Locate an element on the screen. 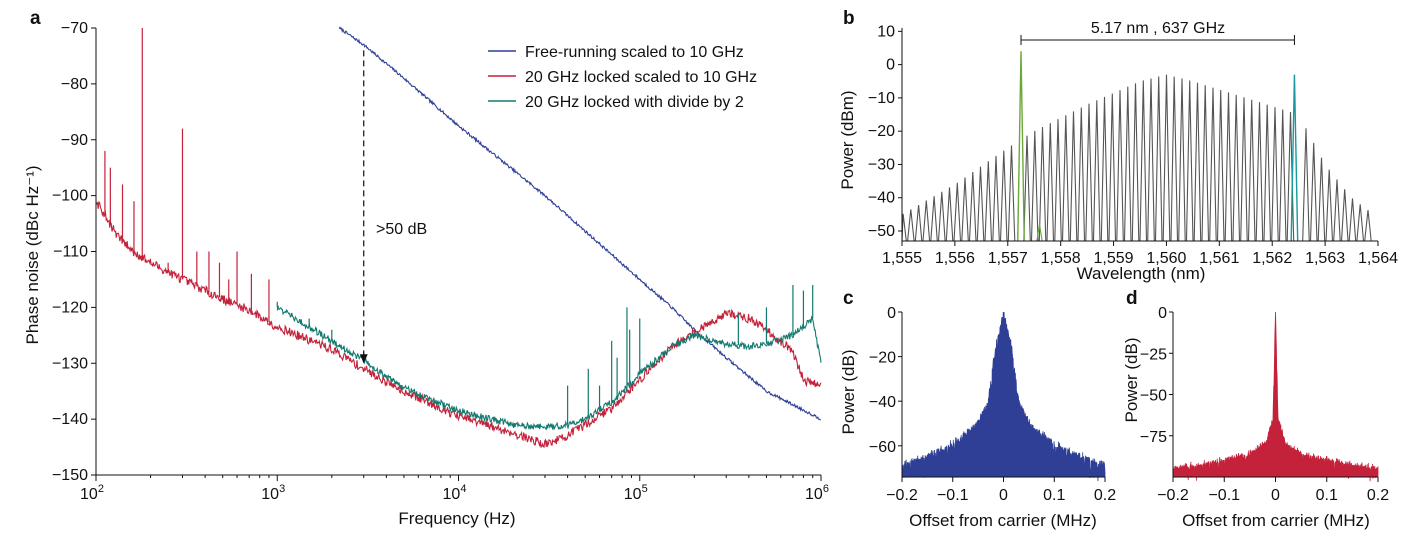  panel-a-xtick-label: 10² is located at coordinates (92, 493).